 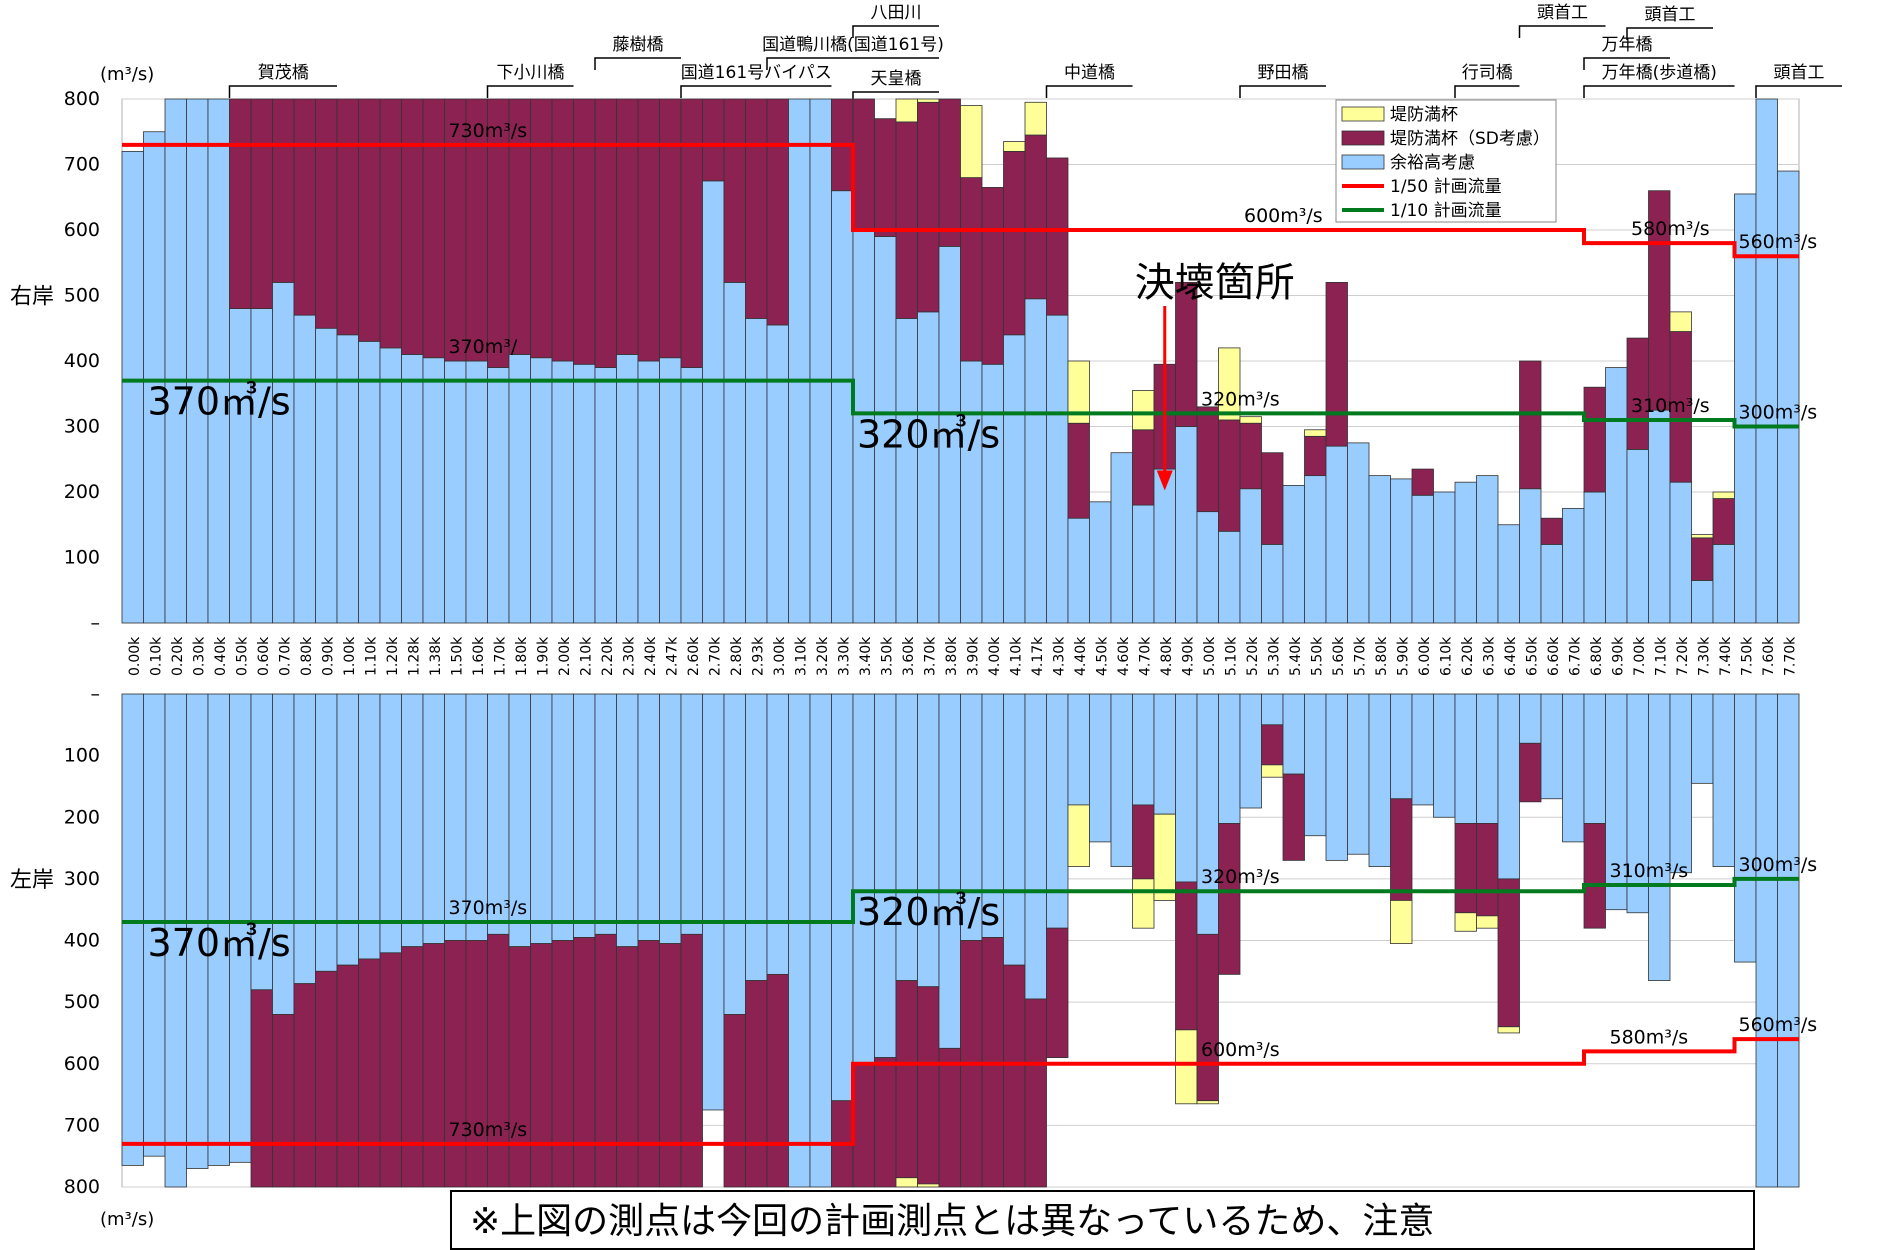 What do you see at coordinates (1164, 480) in the screenshot?
I see `breach-arrow-head` at bounding box center [1164, 480].